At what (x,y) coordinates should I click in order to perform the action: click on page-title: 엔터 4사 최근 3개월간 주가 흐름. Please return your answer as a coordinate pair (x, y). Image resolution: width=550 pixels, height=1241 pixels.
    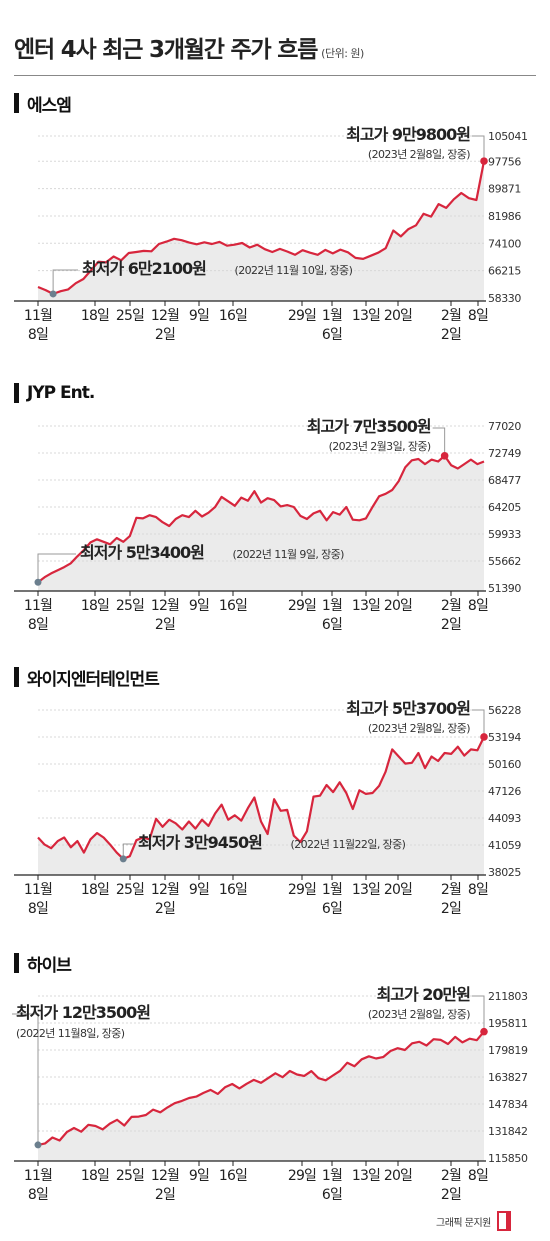
    Looking at the image, I should click on (166, 50).